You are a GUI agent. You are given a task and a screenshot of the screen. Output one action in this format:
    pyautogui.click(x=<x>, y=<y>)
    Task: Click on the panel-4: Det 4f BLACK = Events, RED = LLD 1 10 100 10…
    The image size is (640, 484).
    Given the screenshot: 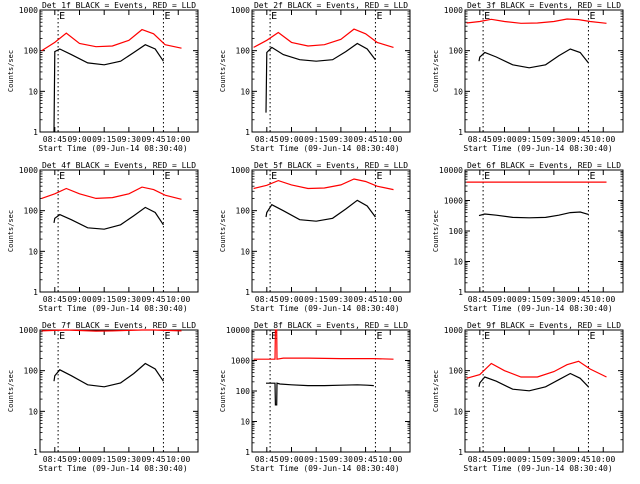 What is the action you would take?
    pyautogui.click(x=103, y=237)
    